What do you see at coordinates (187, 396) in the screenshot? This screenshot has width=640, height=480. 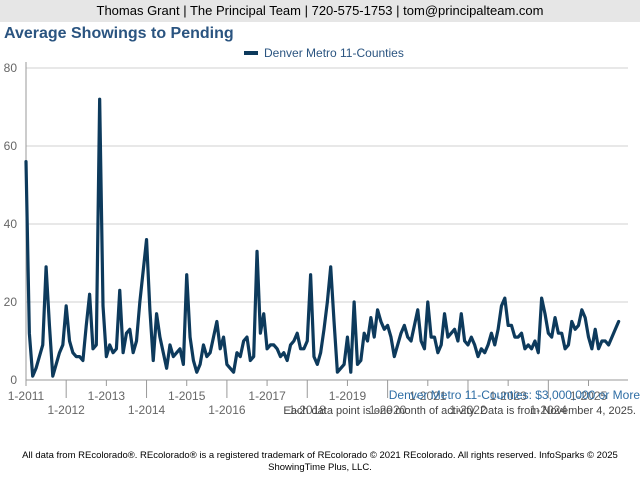 I see `x-tick-label: 1-2015` at bounding box center [187, 396].